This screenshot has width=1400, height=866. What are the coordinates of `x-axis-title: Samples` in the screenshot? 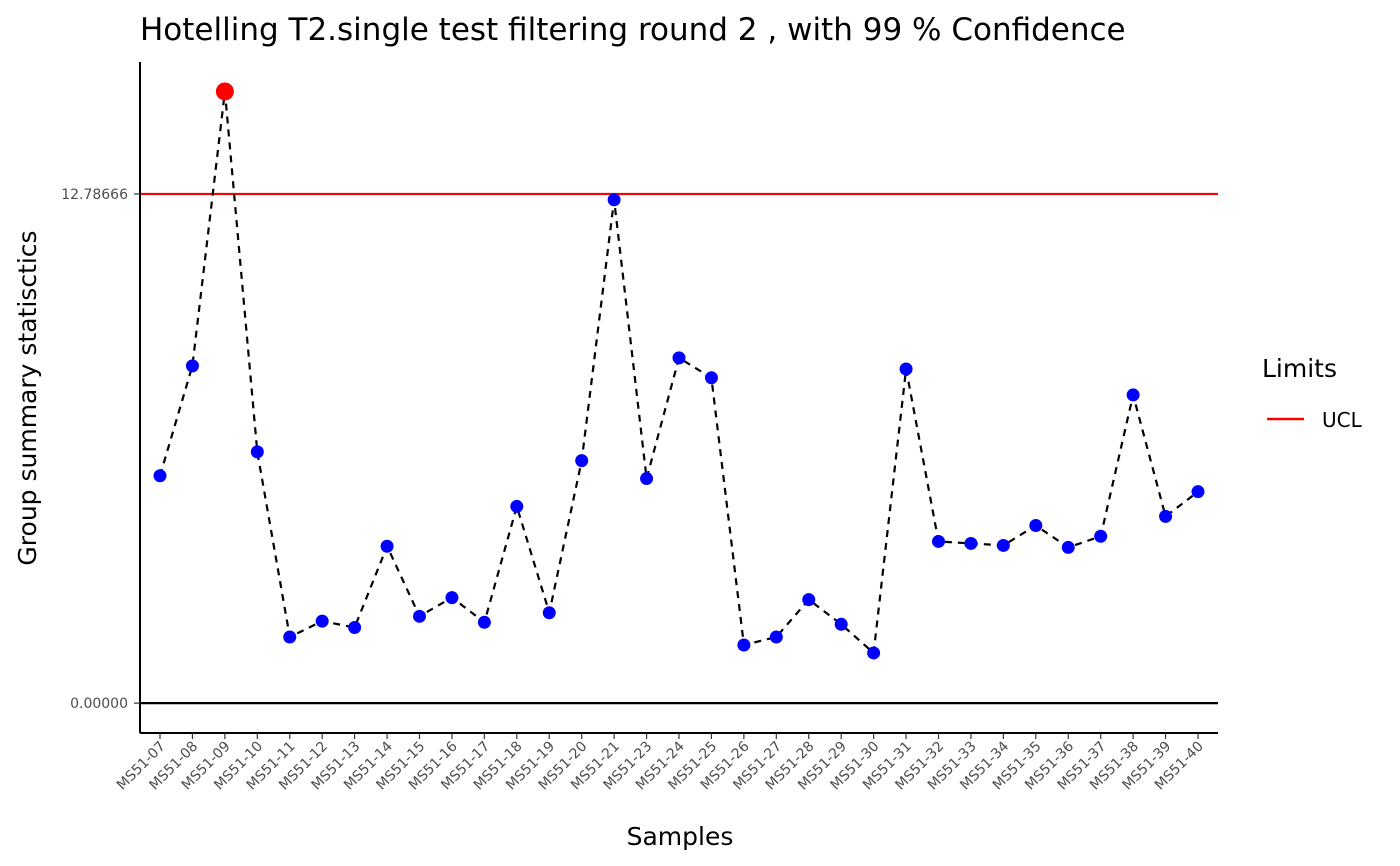 It's located at (680, 836).